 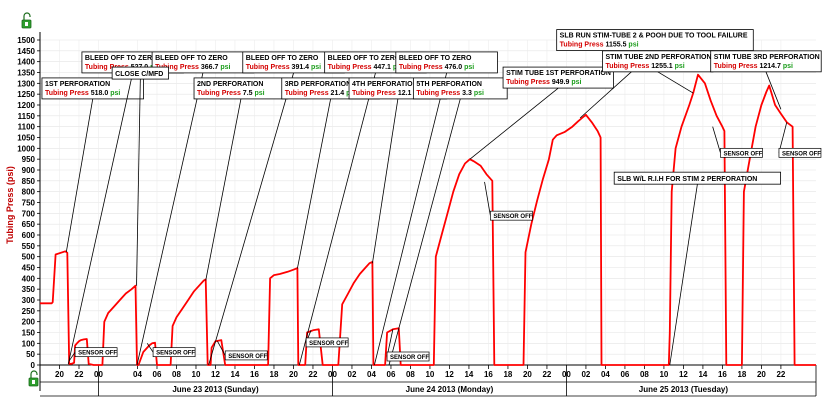 I want to click on annotation-title: 2ND PERFORATION, so click(x=230, y=84).